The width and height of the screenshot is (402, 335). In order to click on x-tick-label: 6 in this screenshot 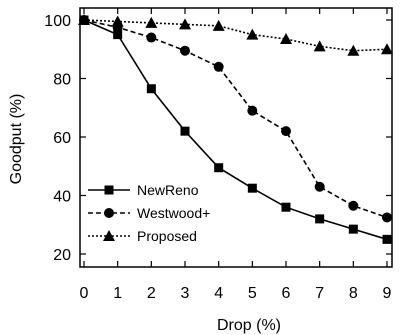, I will do `click(286, 293)`.